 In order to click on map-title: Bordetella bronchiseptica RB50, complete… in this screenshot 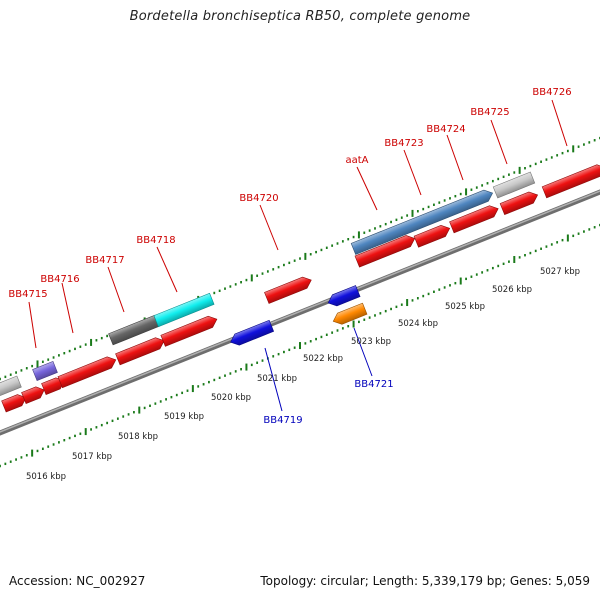, I will do `click(300, 16)`.